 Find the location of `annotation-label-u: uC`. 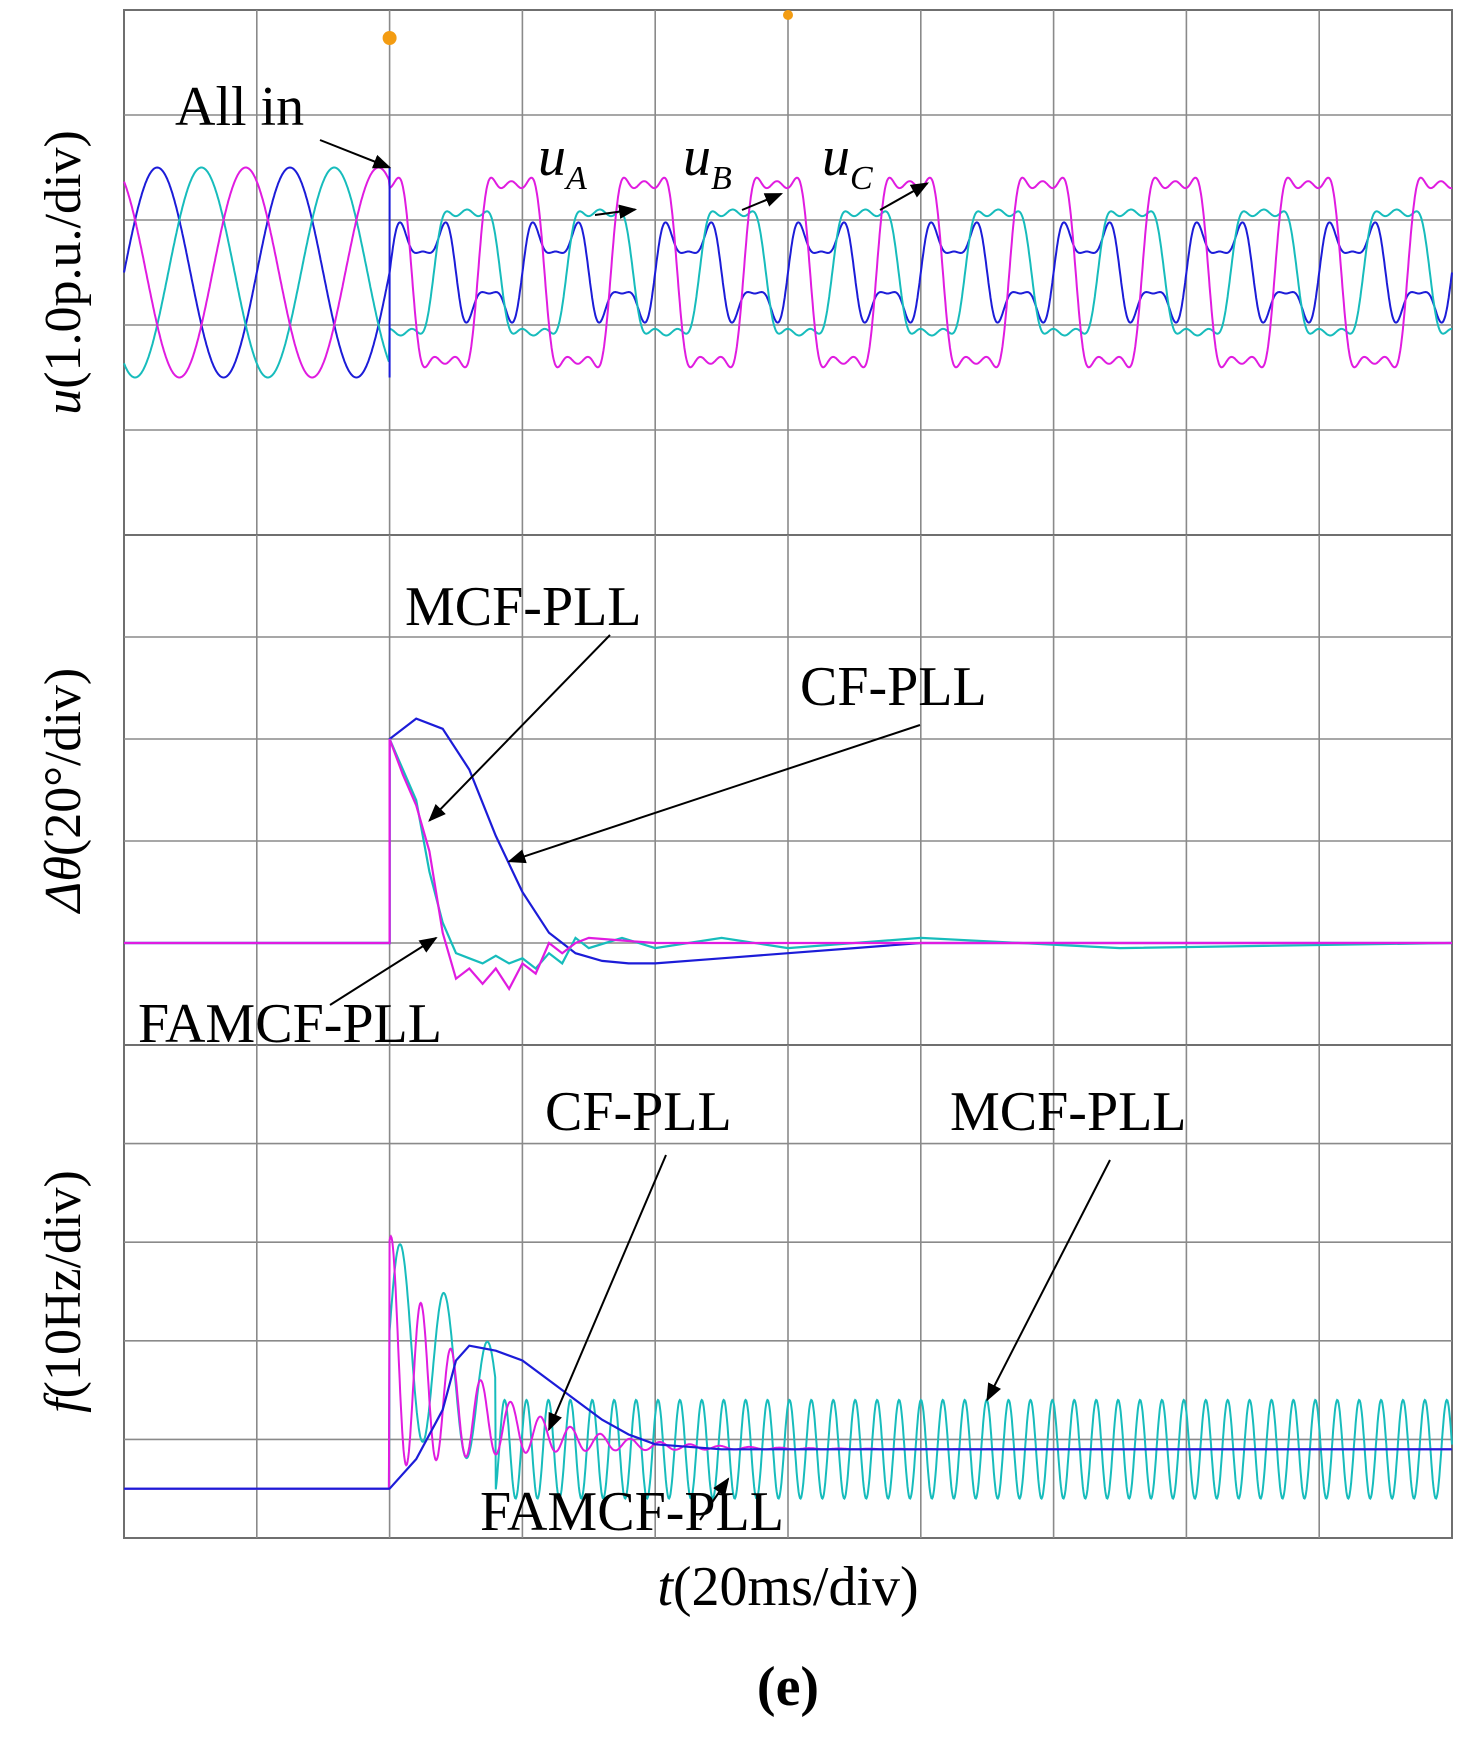

annotation-label-u: uC is located at coordinates (847, 161).